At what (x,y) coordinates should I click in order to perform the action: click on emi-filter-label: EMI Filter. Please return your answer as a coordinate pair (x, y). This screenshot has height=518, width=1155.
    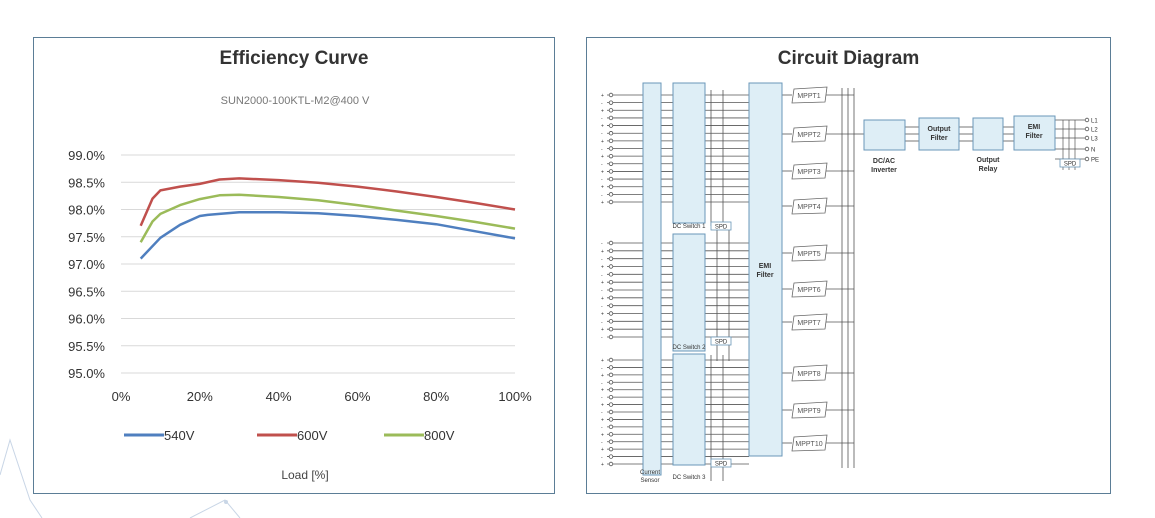
    Looking at the image, I should click on (764, 271).